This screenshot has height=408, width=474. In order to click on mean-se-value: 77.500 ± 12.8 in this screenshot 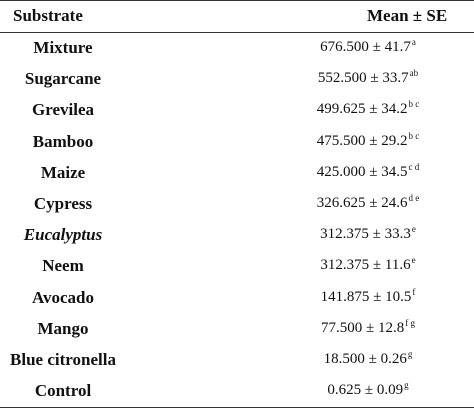, I will do `click(363, 327)`.